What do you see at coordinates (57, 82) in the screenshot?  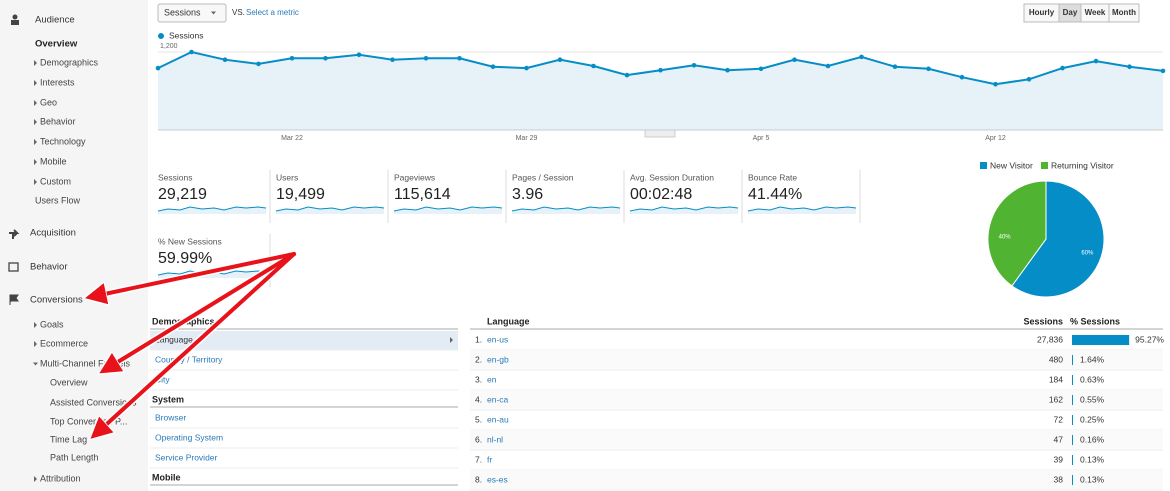 I see `nav-item: Interests` at bounding box center [57, 82].